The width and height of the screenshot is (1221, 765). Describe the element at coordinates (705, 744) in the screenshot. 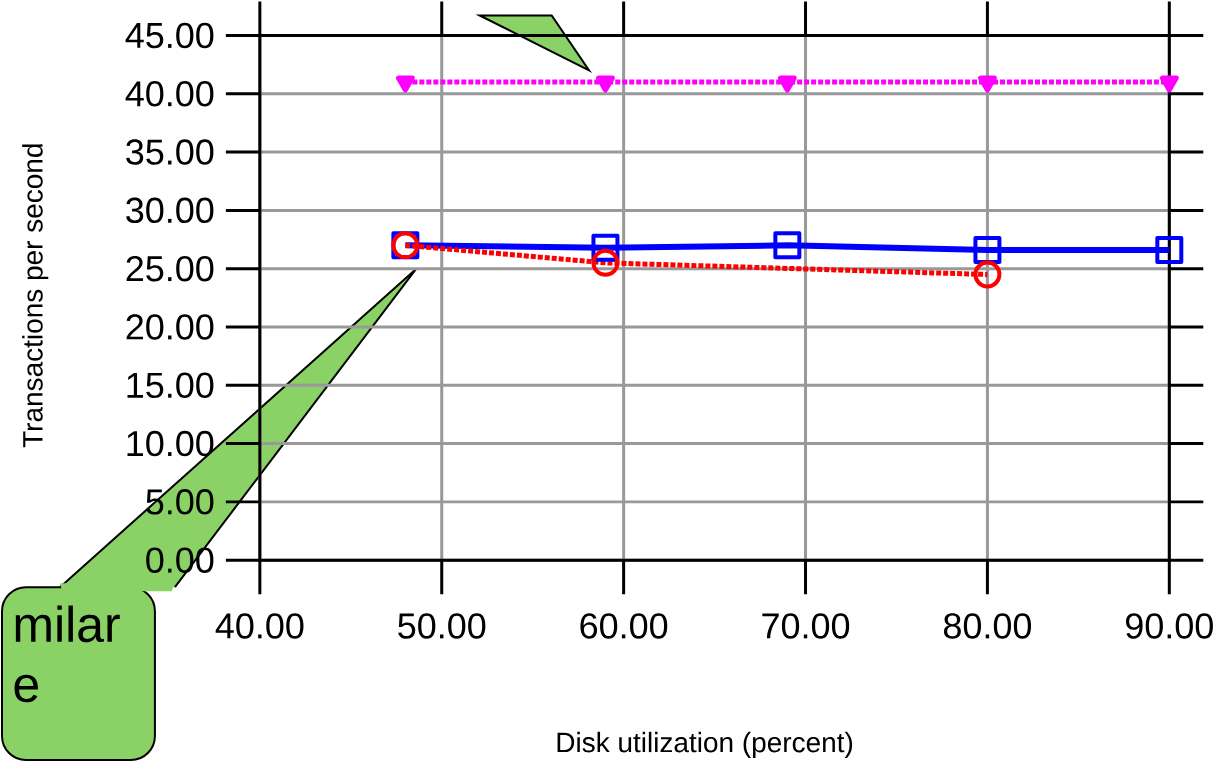

I see `x-axis-title: Disk utilization (percent)` at that location.